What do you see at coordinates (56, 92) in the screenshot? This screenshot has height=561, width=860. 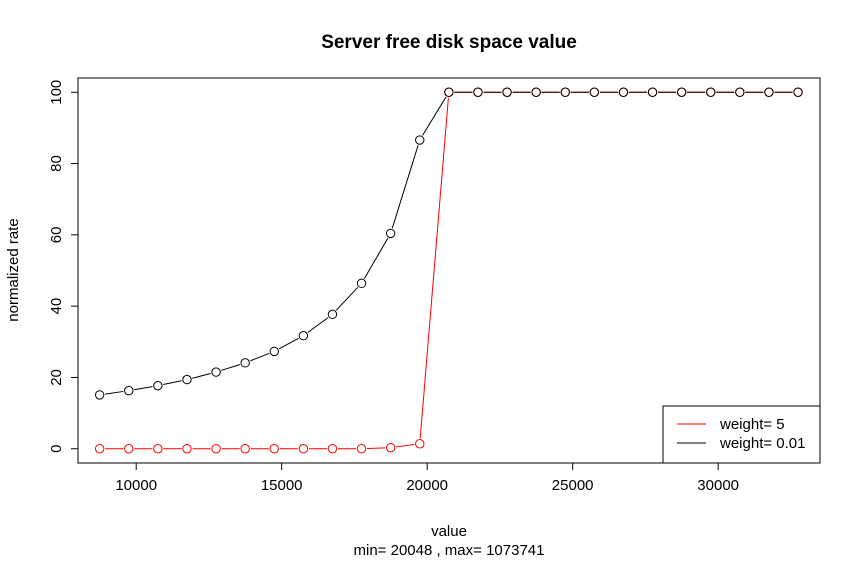 I see `y-tick-label: 100` at bounding box center [56, 92].